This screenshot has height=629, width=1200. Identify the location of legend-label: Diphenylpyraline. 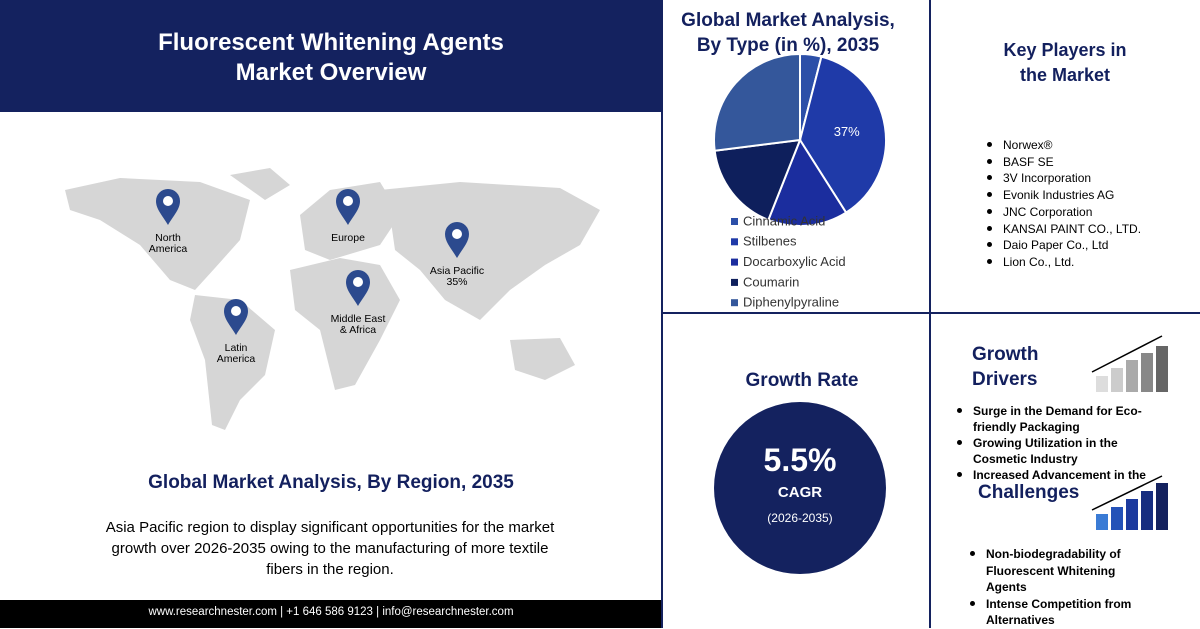
(791, 302).